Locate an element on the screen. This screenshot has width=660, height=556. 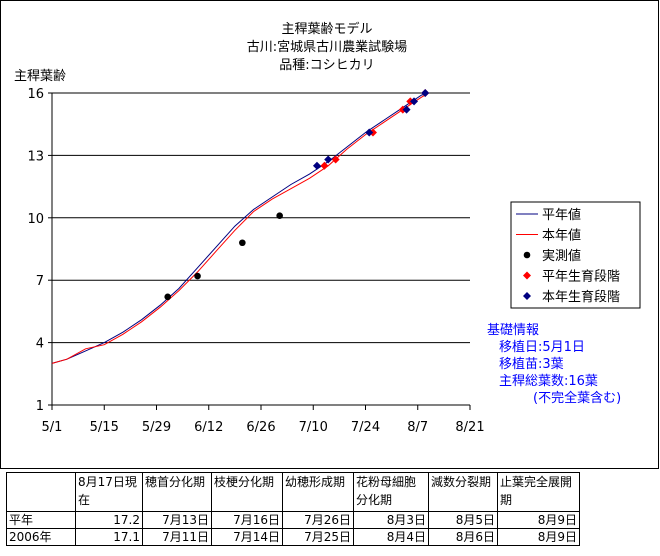
table-header-cell: 幼穂形成期 is located at coordinates (318, 492).